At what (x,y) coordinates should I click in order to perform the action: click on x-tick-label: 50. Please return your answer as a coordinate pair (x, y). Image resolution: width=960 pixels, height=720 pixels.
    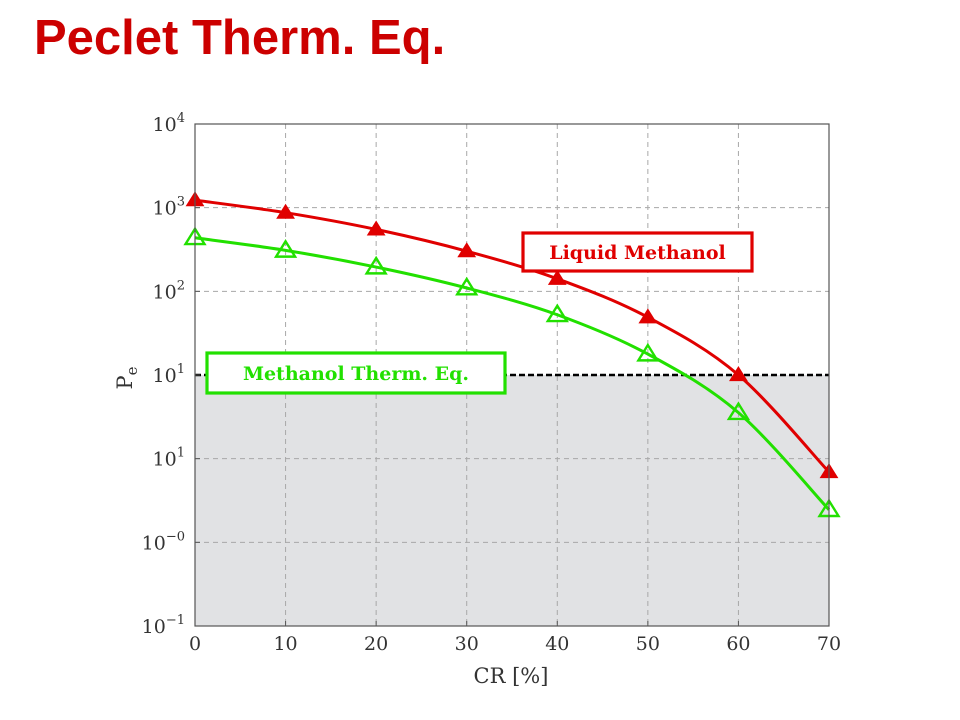
    Looking at the image, I should click on (648, 644).